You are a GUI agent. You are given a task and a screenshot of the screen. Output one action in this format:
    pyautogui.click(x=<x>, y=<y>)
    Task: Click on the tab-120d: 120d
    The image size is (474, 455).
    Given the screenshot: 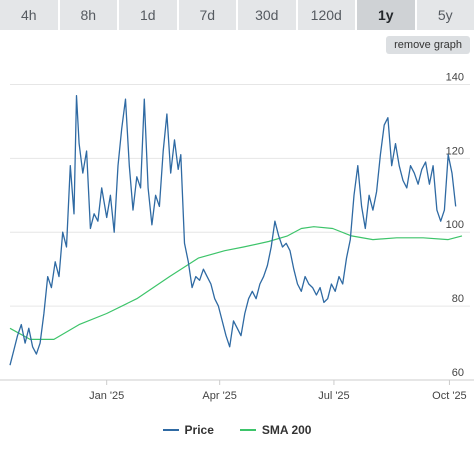 What is the action you would take?
    pyautogui.click(x=327, y=15)
    